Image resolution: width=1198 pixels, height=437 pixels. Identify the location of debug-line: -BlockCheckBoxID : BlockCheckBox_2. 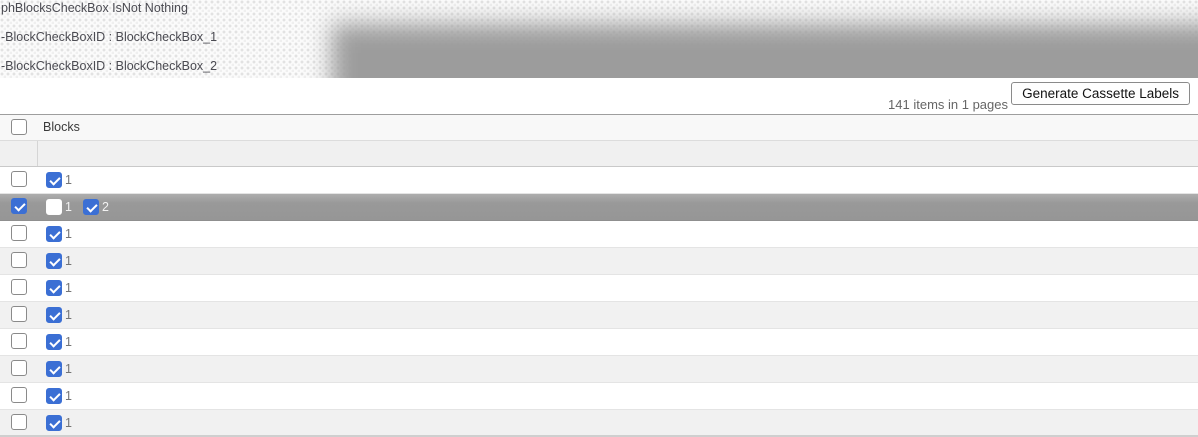
(109, 66).